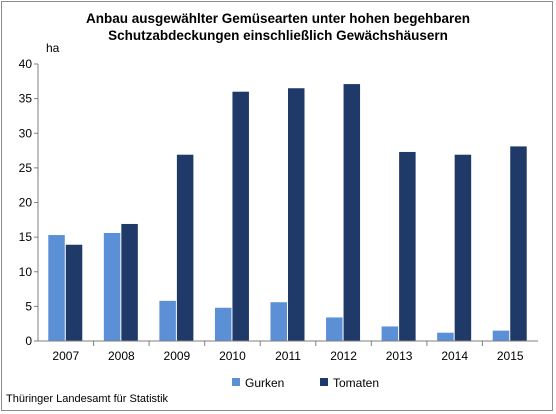  Describe the element at coordinates (185, 247) in the screenshot. I see `bar-tomaten-2009` at that location.